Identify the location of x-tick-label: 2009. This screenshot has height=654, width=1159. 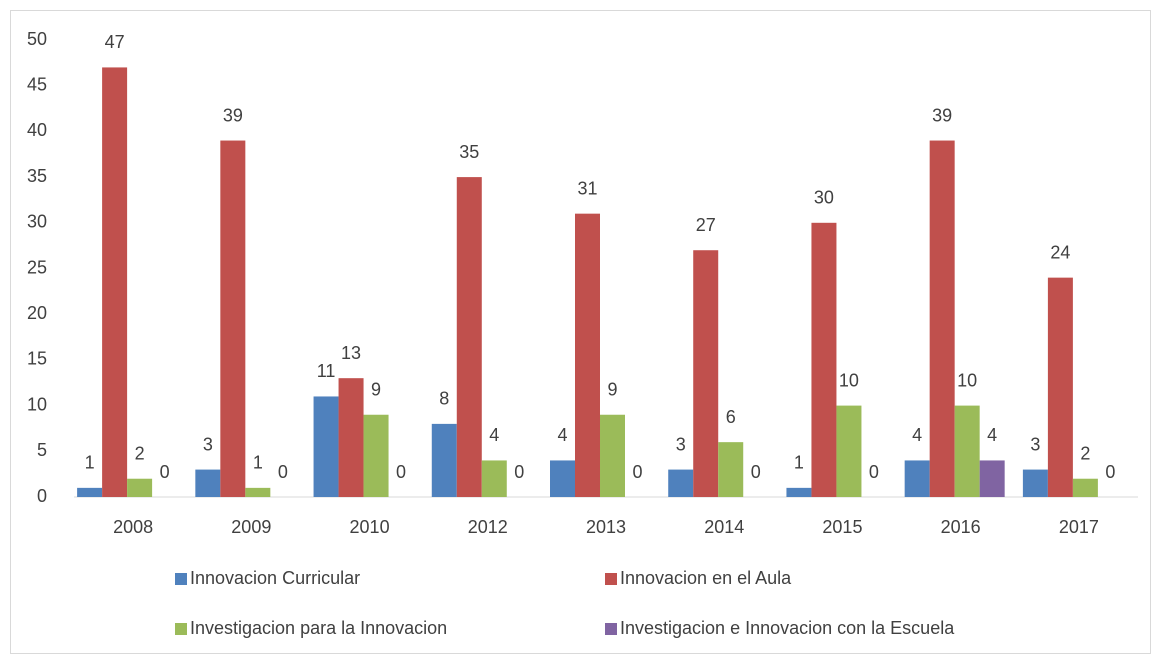
(251, 527).